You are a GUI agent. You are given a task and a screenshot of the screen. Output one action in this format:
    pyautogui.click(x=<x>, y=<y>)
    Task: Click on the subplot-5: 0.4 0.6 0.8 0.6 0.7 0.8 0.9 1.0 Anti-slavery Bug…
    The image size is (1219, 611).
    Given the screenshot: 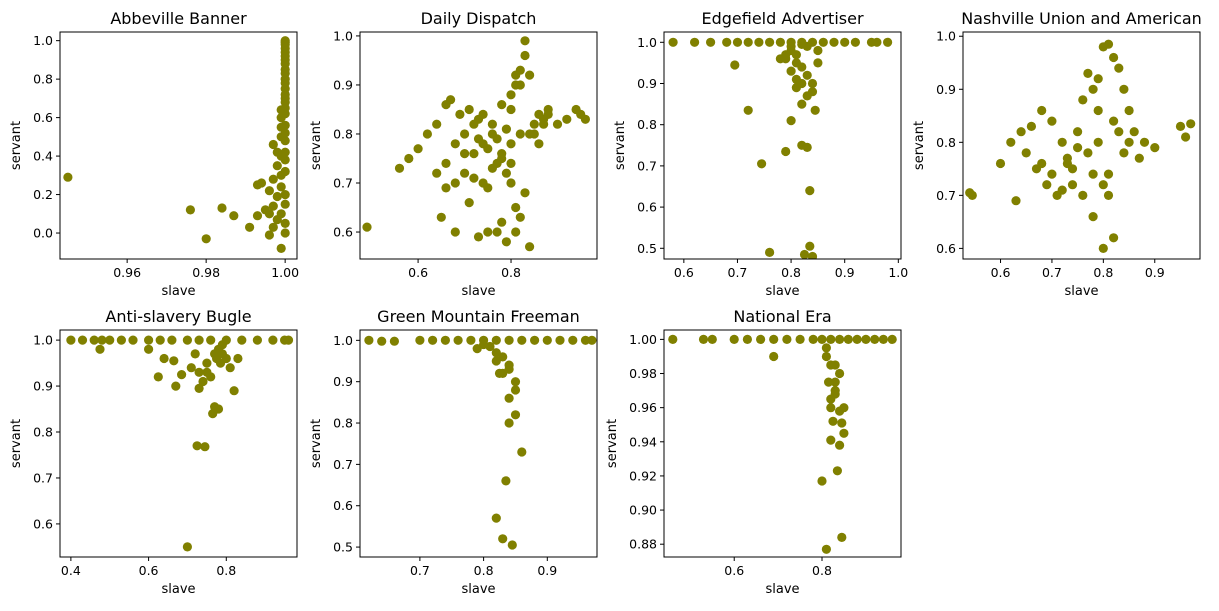 What is the action you would take?
    pyautogui.click(x=153, y=452)
    